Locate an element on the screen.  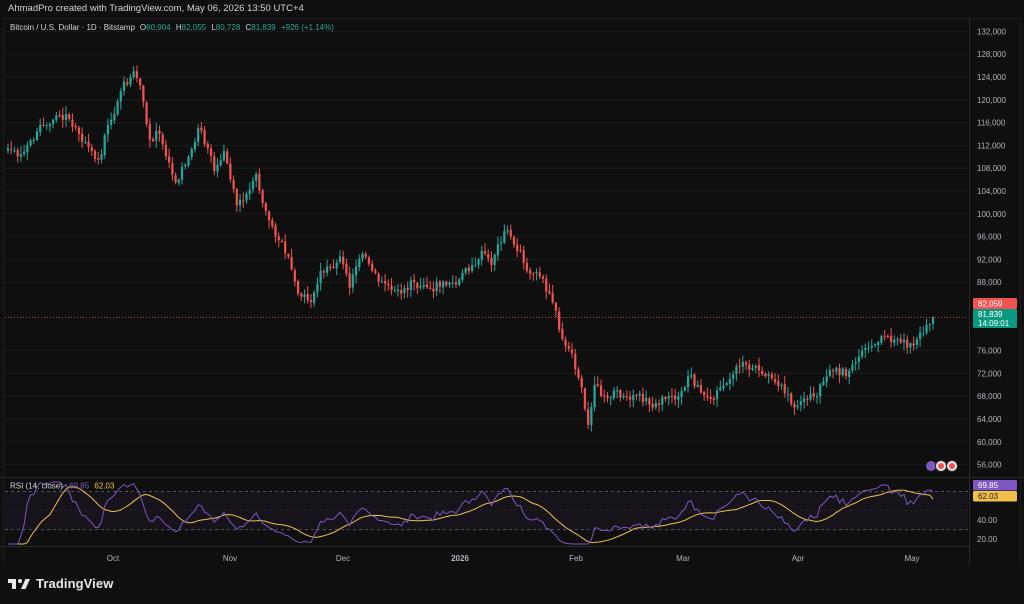
time-tick-label: Oct is located at coordinates (113, 558).